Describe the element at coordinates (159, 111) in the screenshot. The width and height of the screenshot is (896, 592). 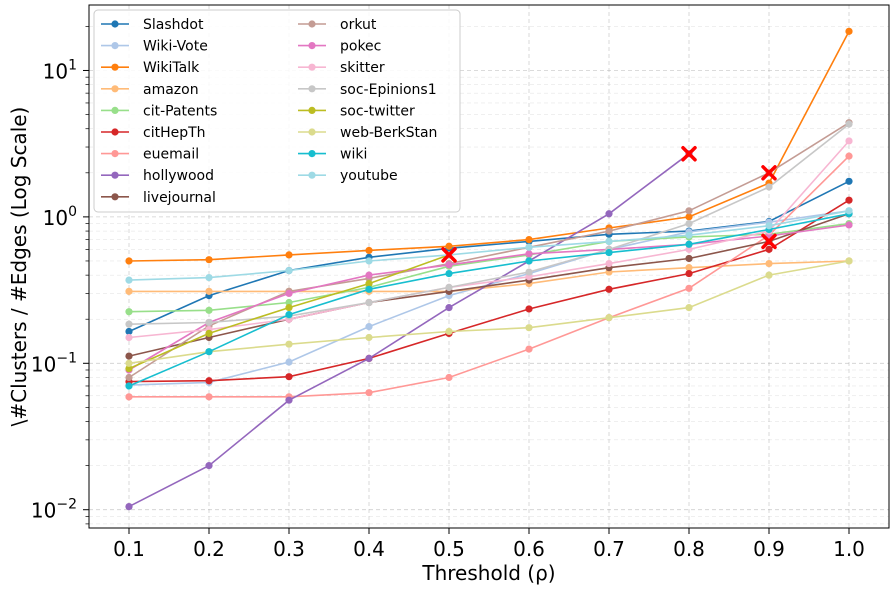
I see `legend-item-cit-Patents: cit-Patents` at that location.